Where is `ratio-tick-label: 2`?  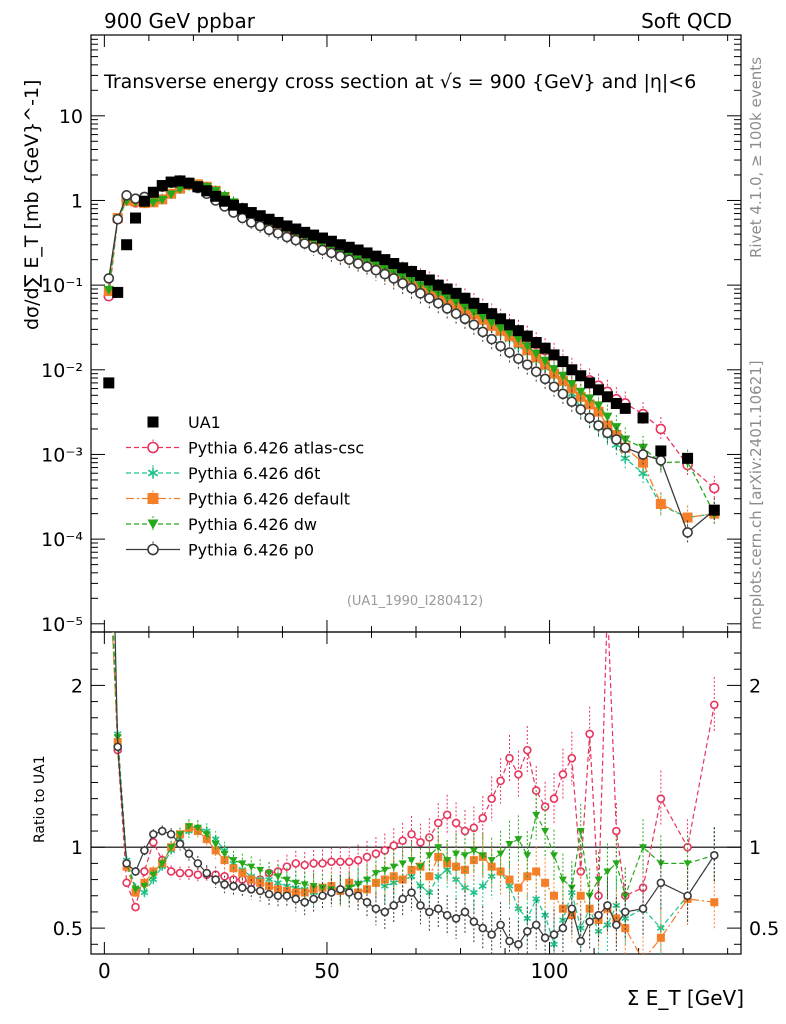
ratio-tick-label: 2 is located at coordinates (77, 686).